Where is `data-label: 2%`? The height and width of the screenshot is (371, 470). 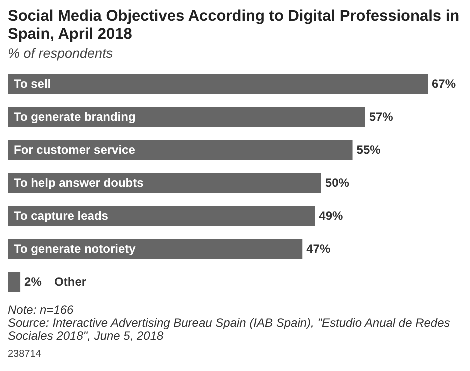
data-label: 2% is located at coordinates (33, 282).